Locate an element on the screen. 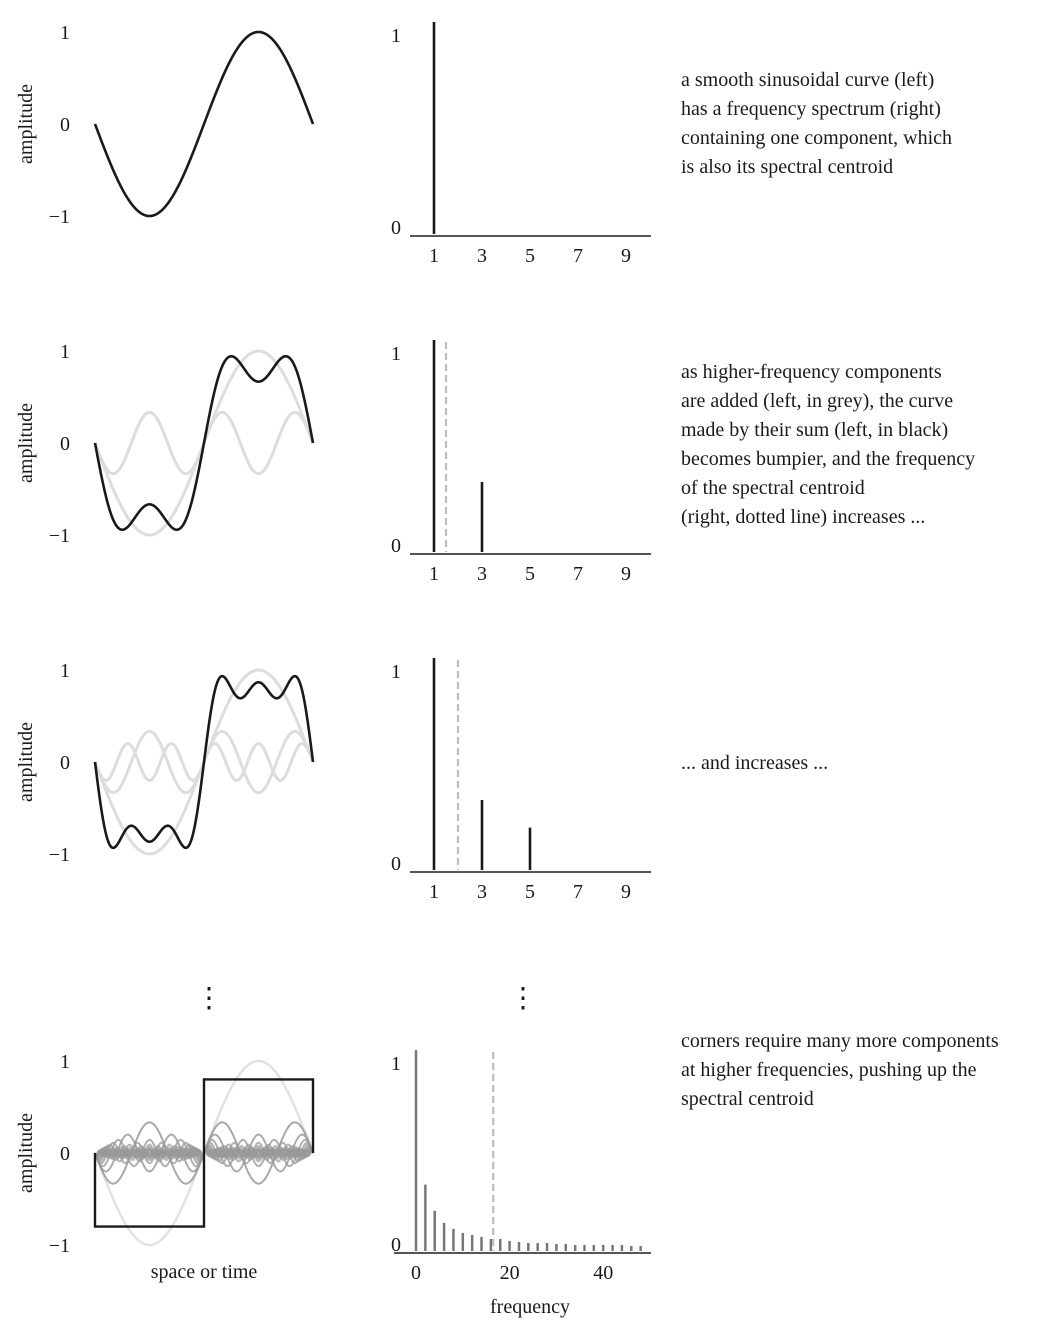 Image resolution: width=1064 pixels, height=1323 pixels. caption-4-line-2: at higher frequencies, pushing up the is located at coordinates (829, 1070).